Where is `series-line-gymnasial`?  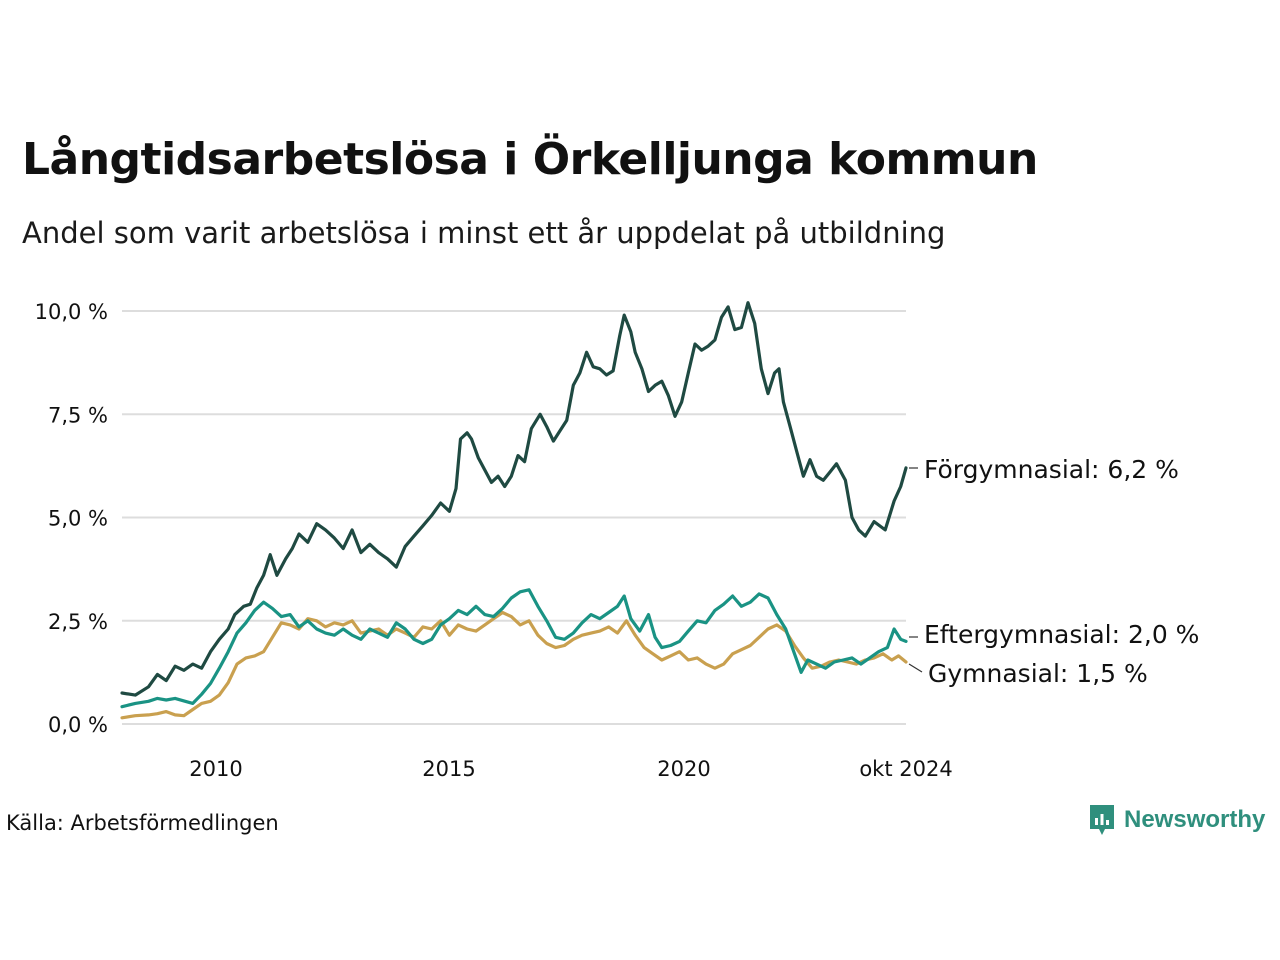 series-line-gymnasial is located at coordinates (514, 665).